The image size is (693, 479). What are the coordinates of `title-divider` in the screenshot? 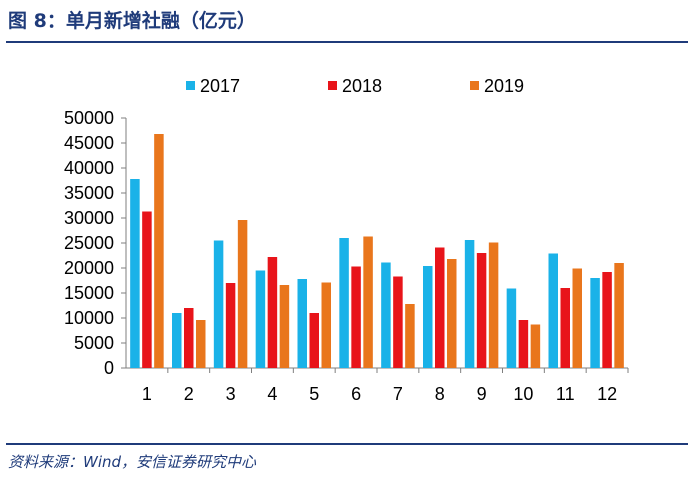 It's located at (347, 42).